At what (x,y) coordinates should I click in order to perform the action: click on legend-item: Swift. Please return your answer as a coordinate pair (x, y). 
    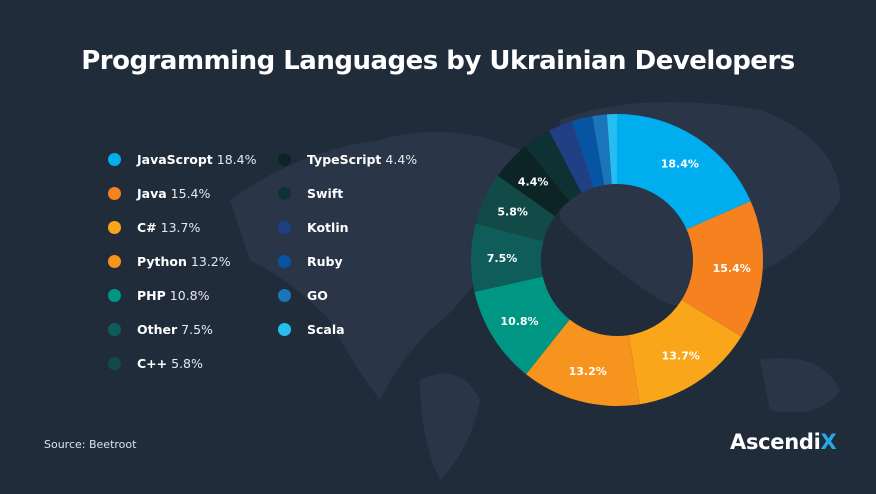
    Looking at the image, I should click on (312, 193).